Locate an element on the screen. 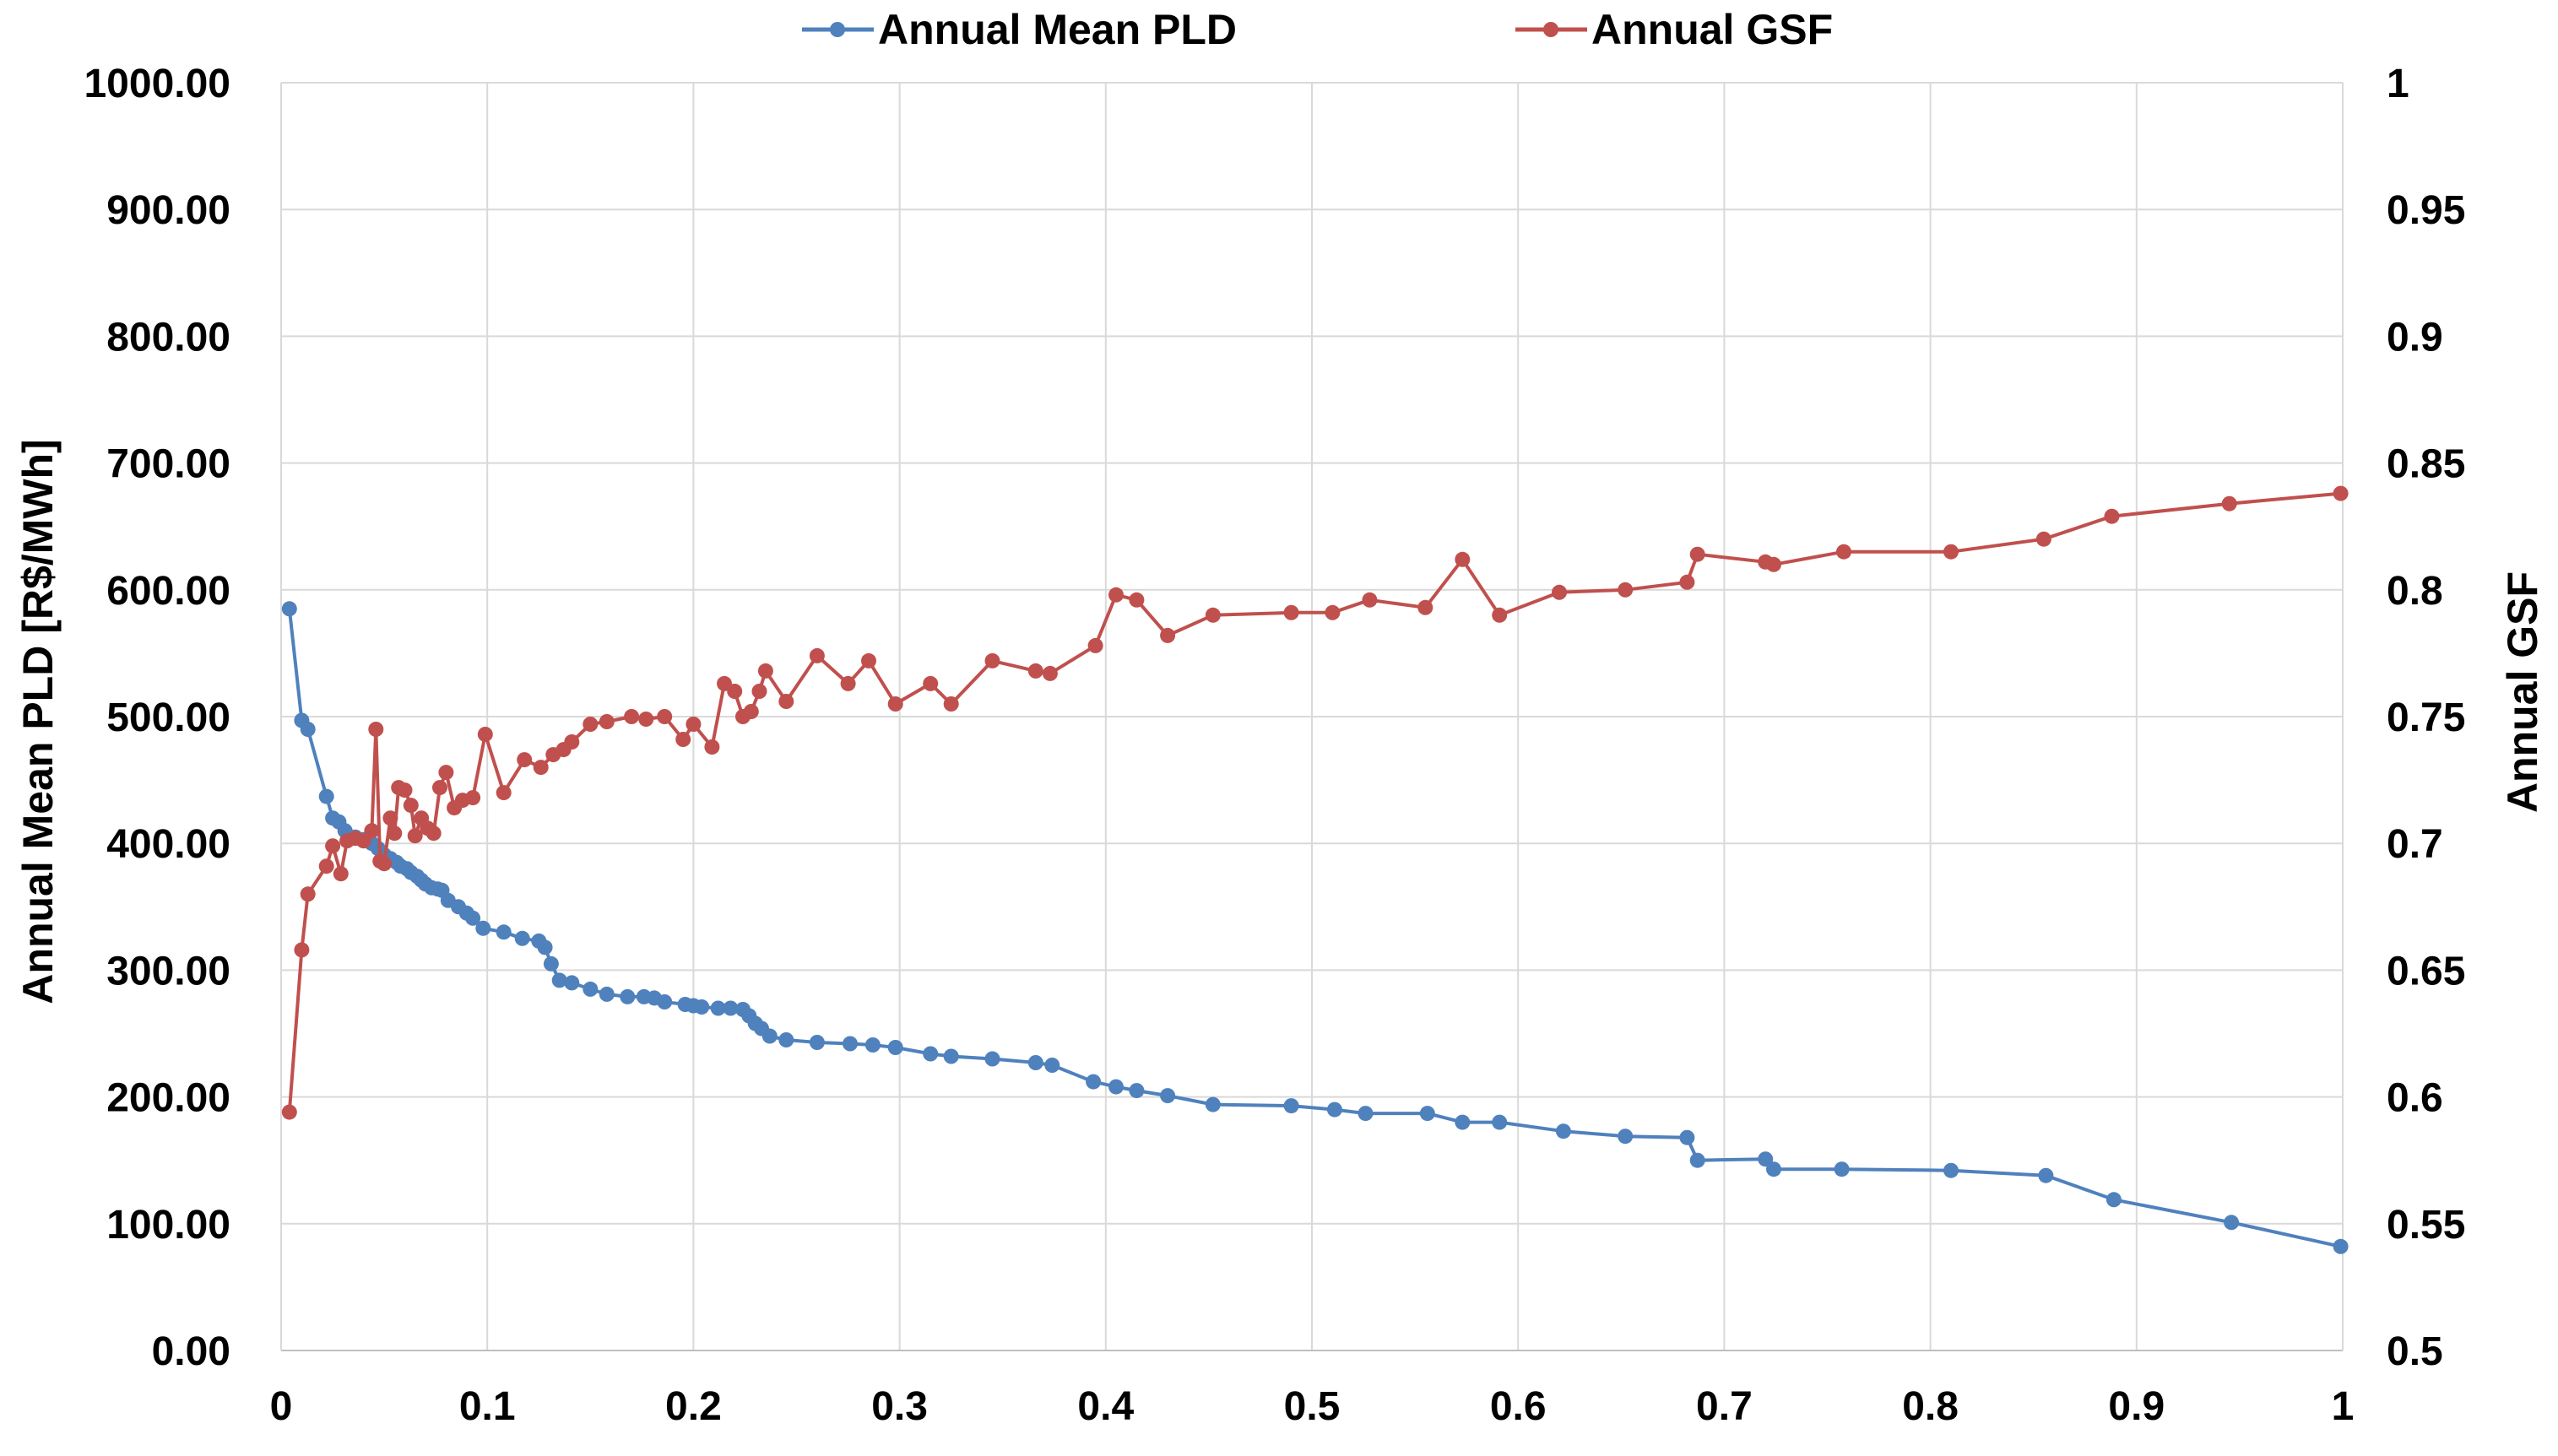 Image resolution: width=2558 pixels, height=1456 pixels. legend-label-gsf: Annual GSF is located at coordinates (1712, 29).